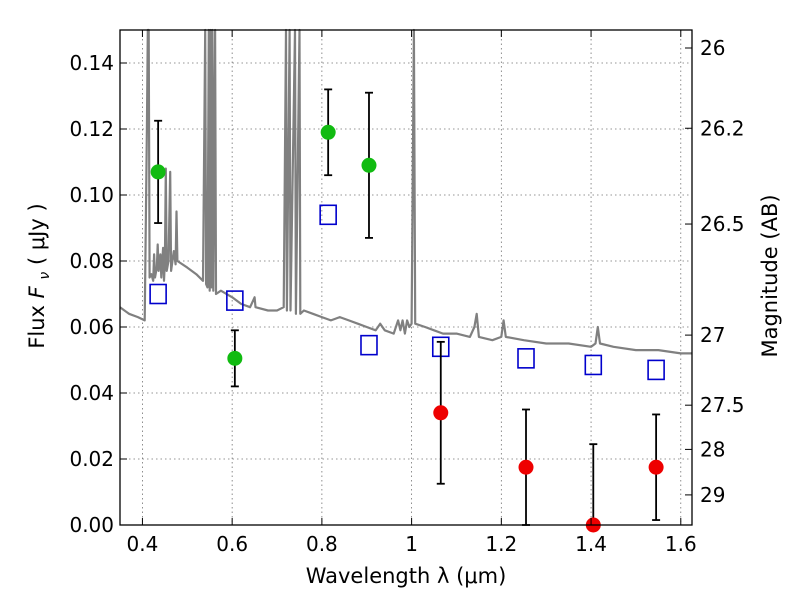  Describe the element at coordinates (37, 291) in the screenshot. I see `y-axis-label-symbol: F` at that location.